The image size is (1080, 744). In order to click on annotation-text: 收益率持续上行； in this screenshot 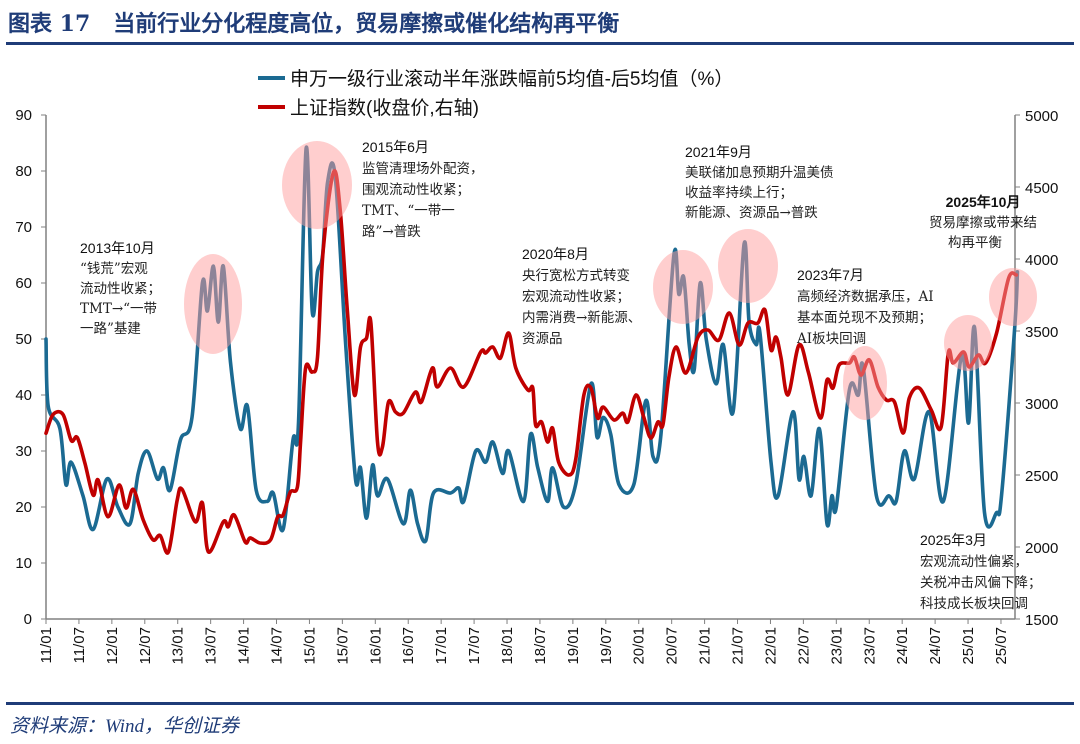, I will do `click(739, 192)`.